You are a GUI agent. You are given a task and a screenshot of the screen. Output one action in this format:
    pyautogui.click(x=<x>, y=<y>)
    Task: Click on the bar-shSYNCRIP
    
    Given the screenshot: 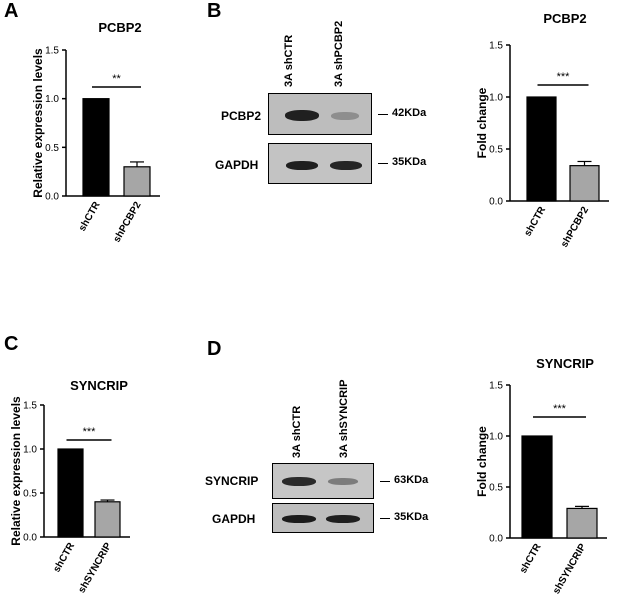 What is the action you would take?
    pyautogui.click(x=582, y=523)
    